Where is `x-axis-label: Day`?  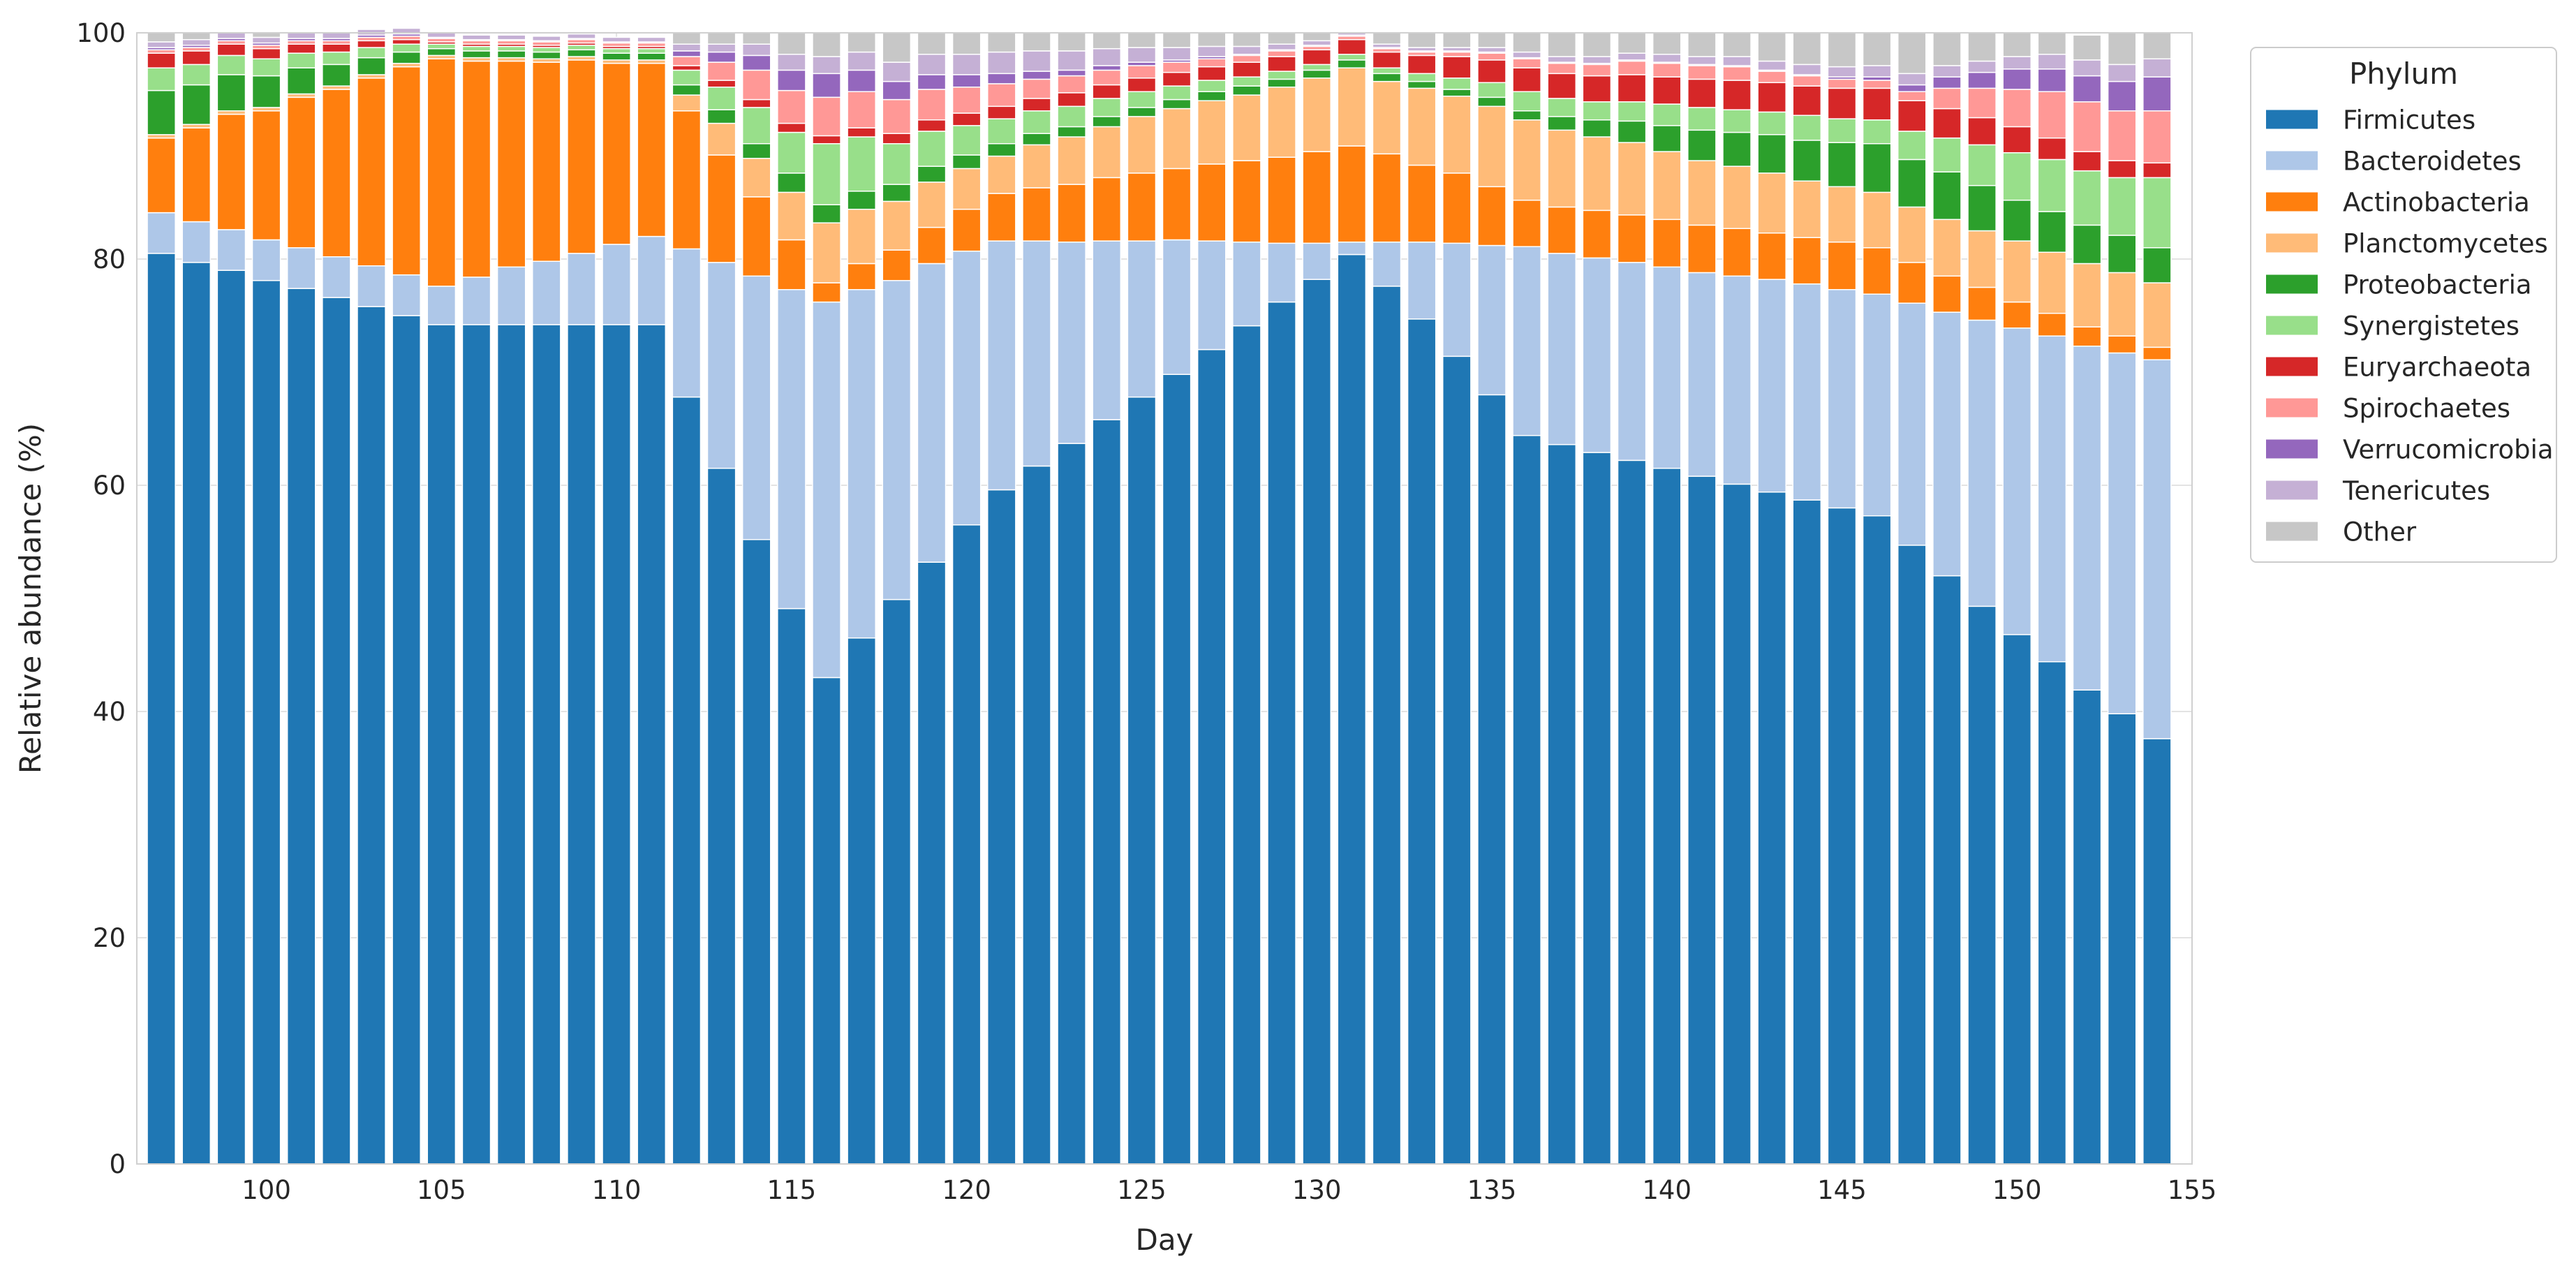
x-axis-label: Day is located at coordinates (1165, 1240).